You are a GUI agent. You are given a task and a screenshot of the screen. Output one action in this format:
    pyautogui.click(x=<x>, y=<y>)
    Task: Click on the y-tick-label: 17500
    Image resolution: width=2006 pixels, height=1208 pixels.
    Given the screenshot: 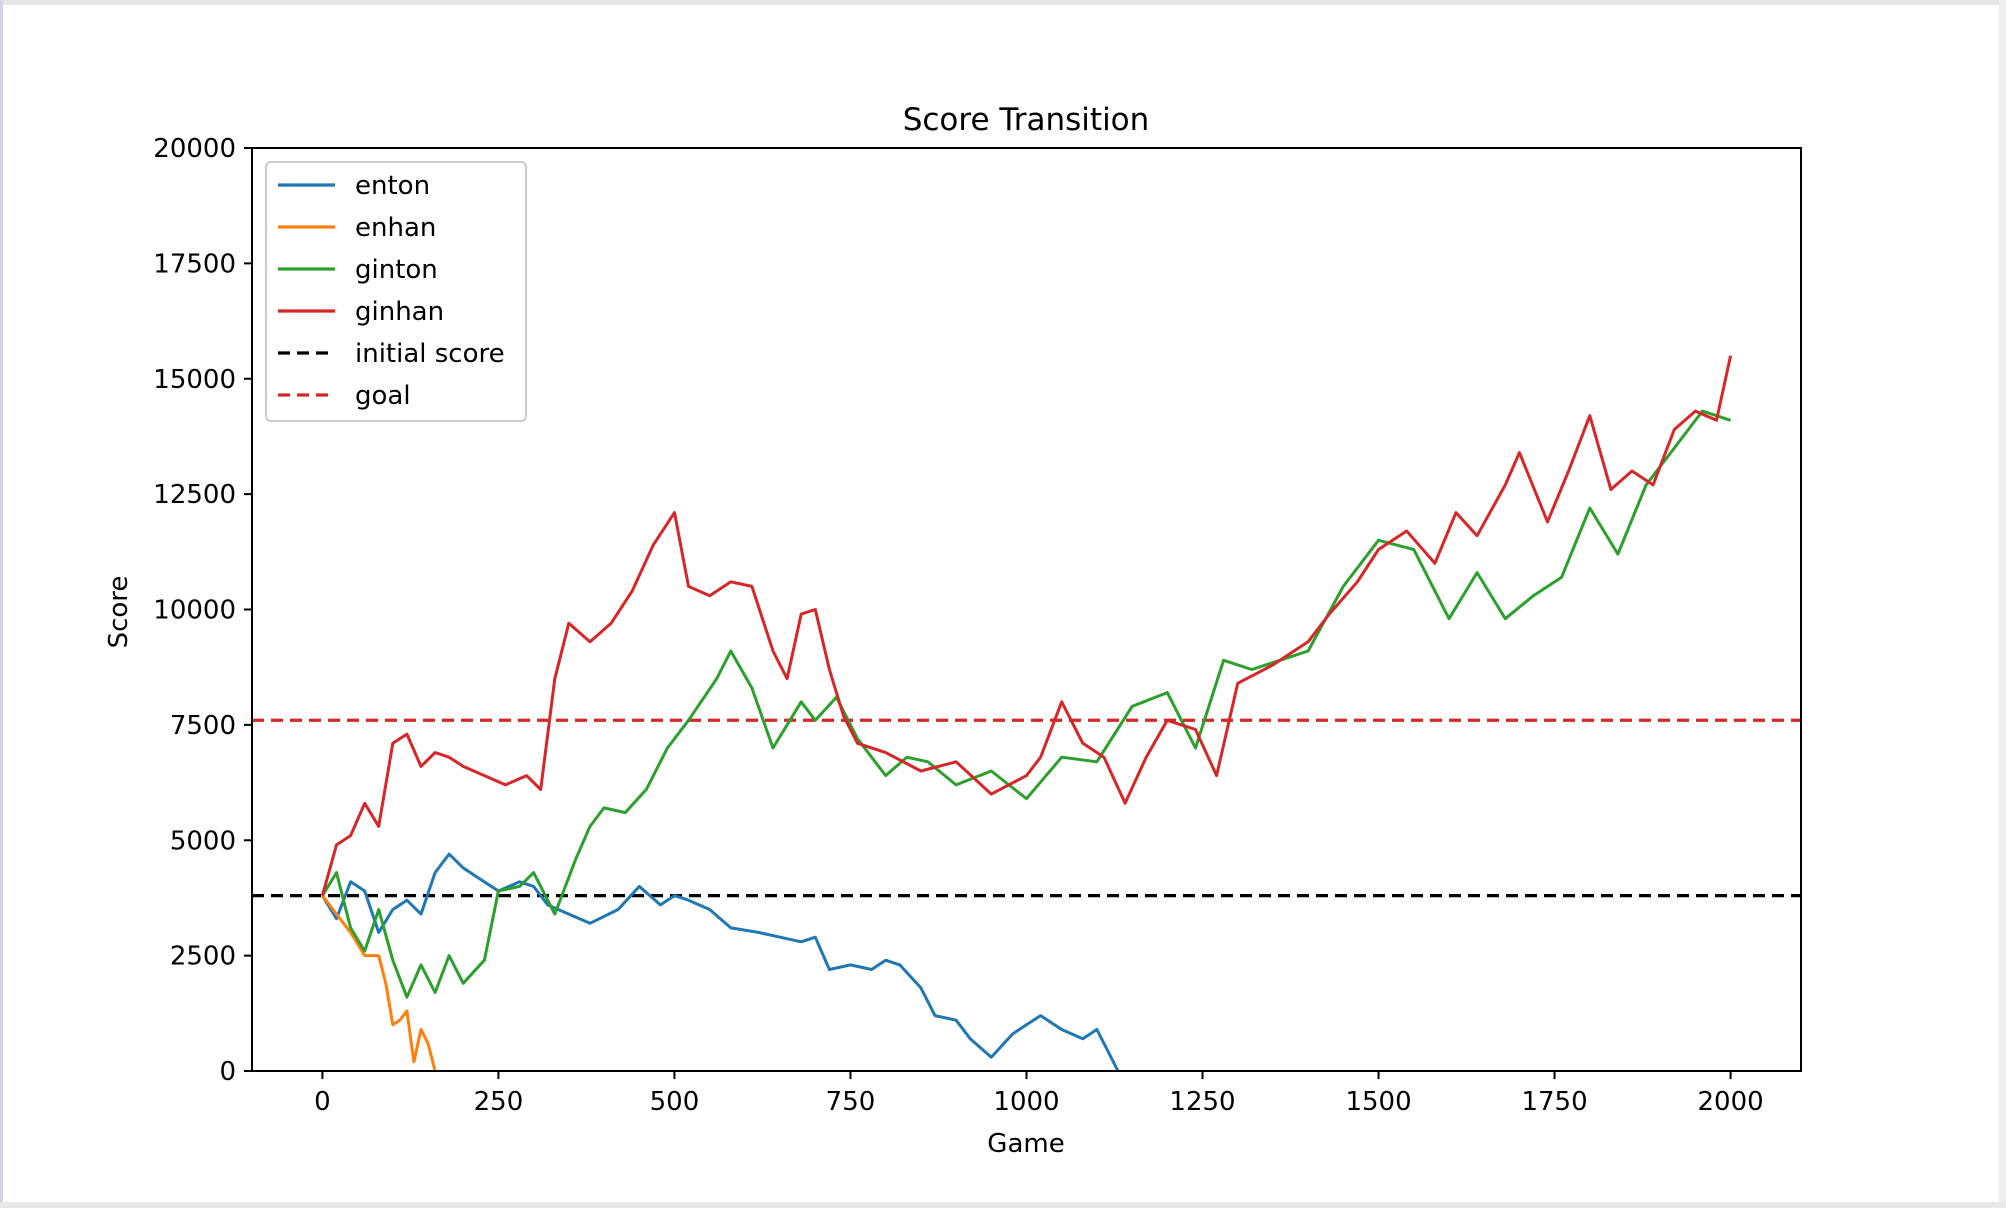 What is the action you would take?
    pyautogui.click(x=194, y=264)
    